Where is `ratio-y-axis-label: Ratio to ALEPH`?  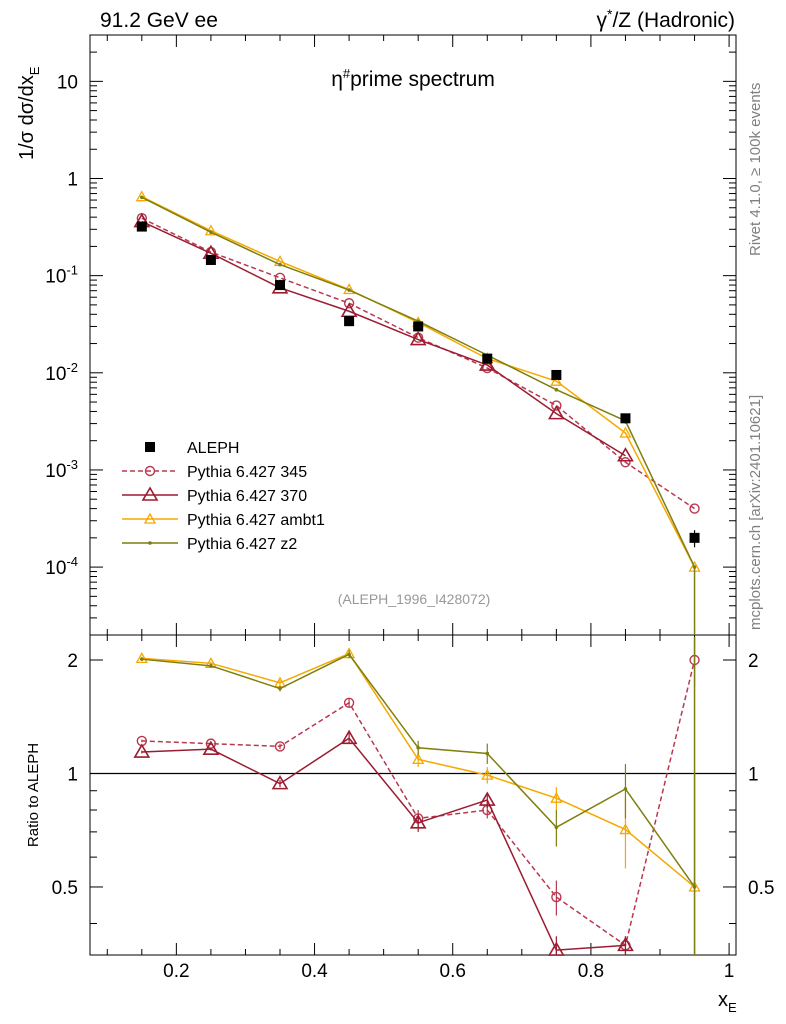 ratio-y-axis-label: Ratio to ALEPH is located at coordinates (33, 795).